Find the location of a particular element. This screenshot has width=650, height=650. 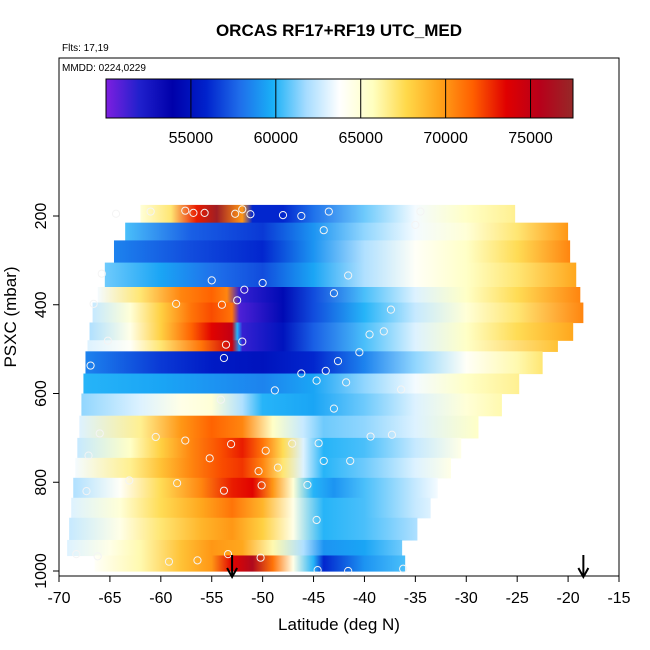

arrow-layer is located at coordinates (408, 567).